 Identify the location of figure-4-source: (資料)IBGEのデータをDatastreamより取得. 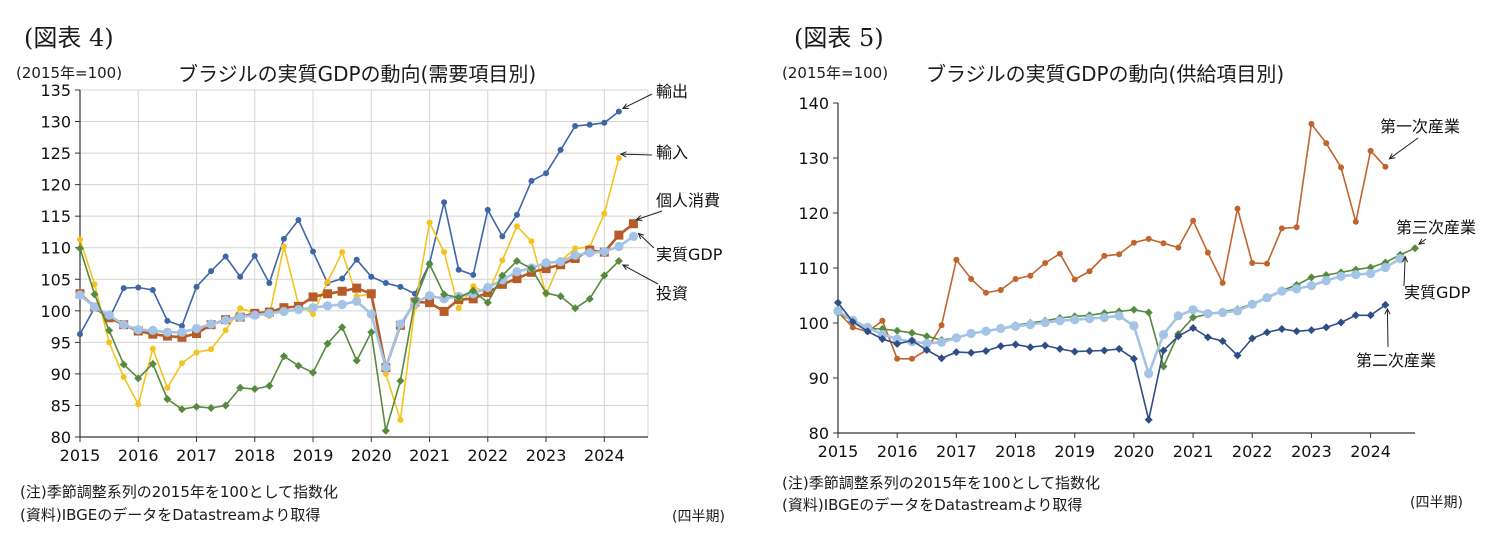
(170, 515).